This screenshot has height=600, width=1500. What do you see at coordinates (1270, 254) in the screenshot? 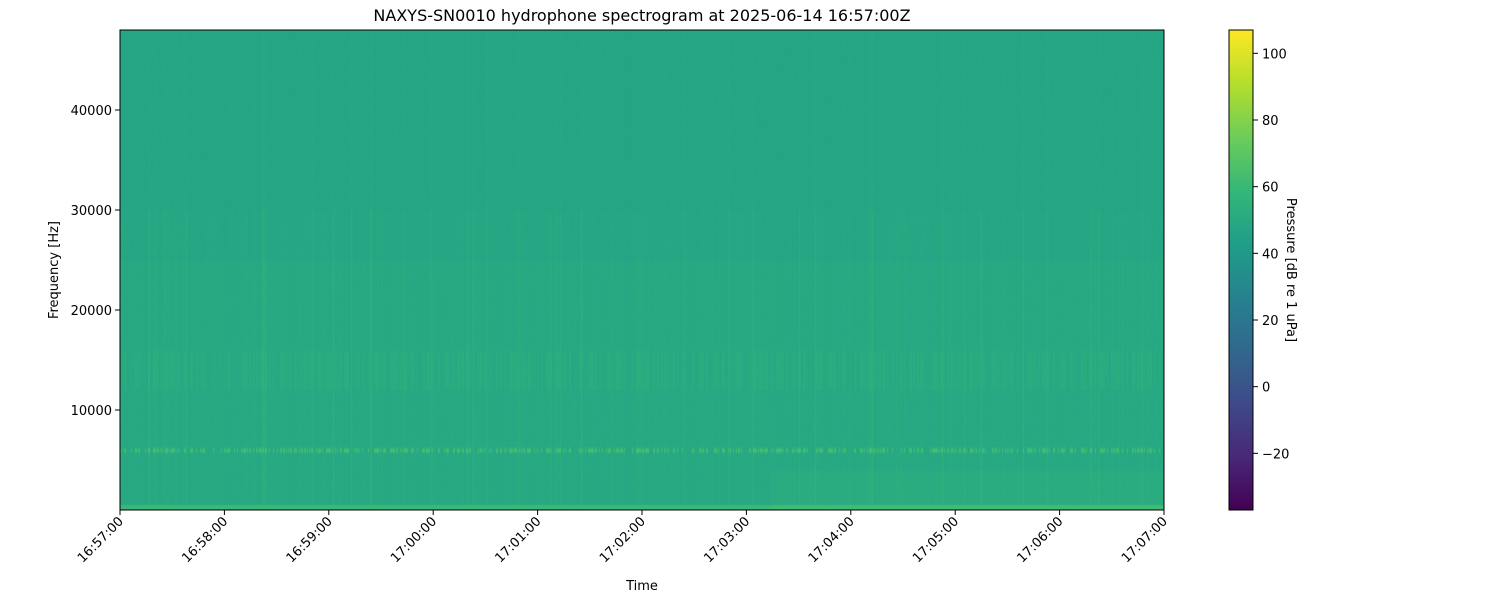
I see `colorbar-tick-label: 40` at bounding box center [1270, 254].